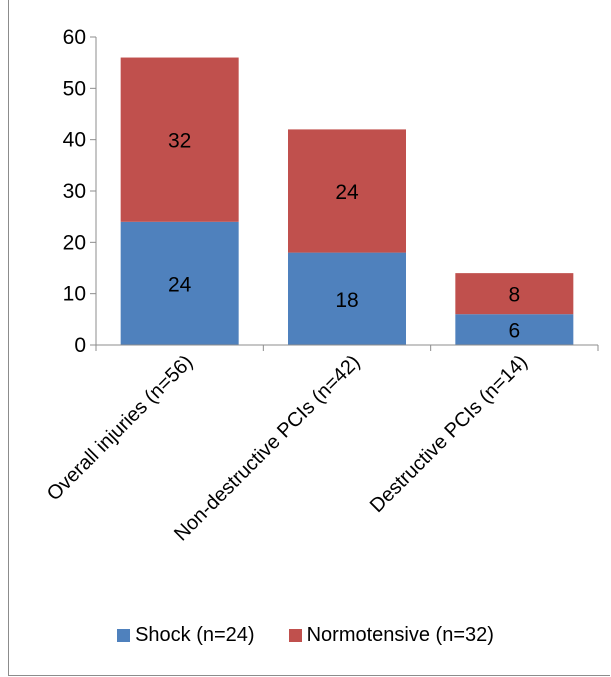 The width and height of the screenshot is (611, 677). I want to click on x-category-label: Destructive PCIs (n=14), so click(449, 434).